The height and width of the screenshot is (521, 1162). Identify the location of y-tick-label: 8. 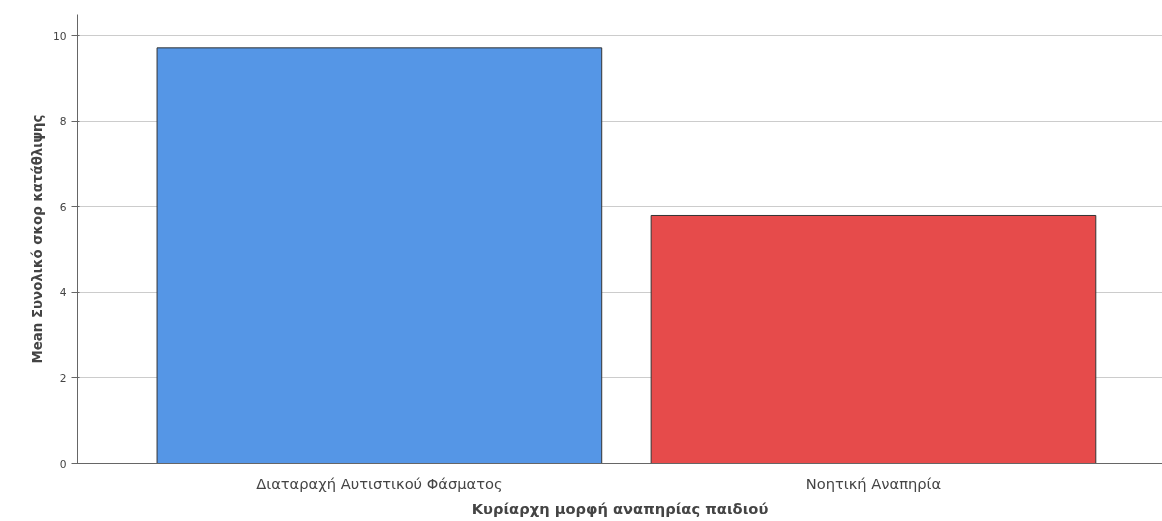
(63, 122).